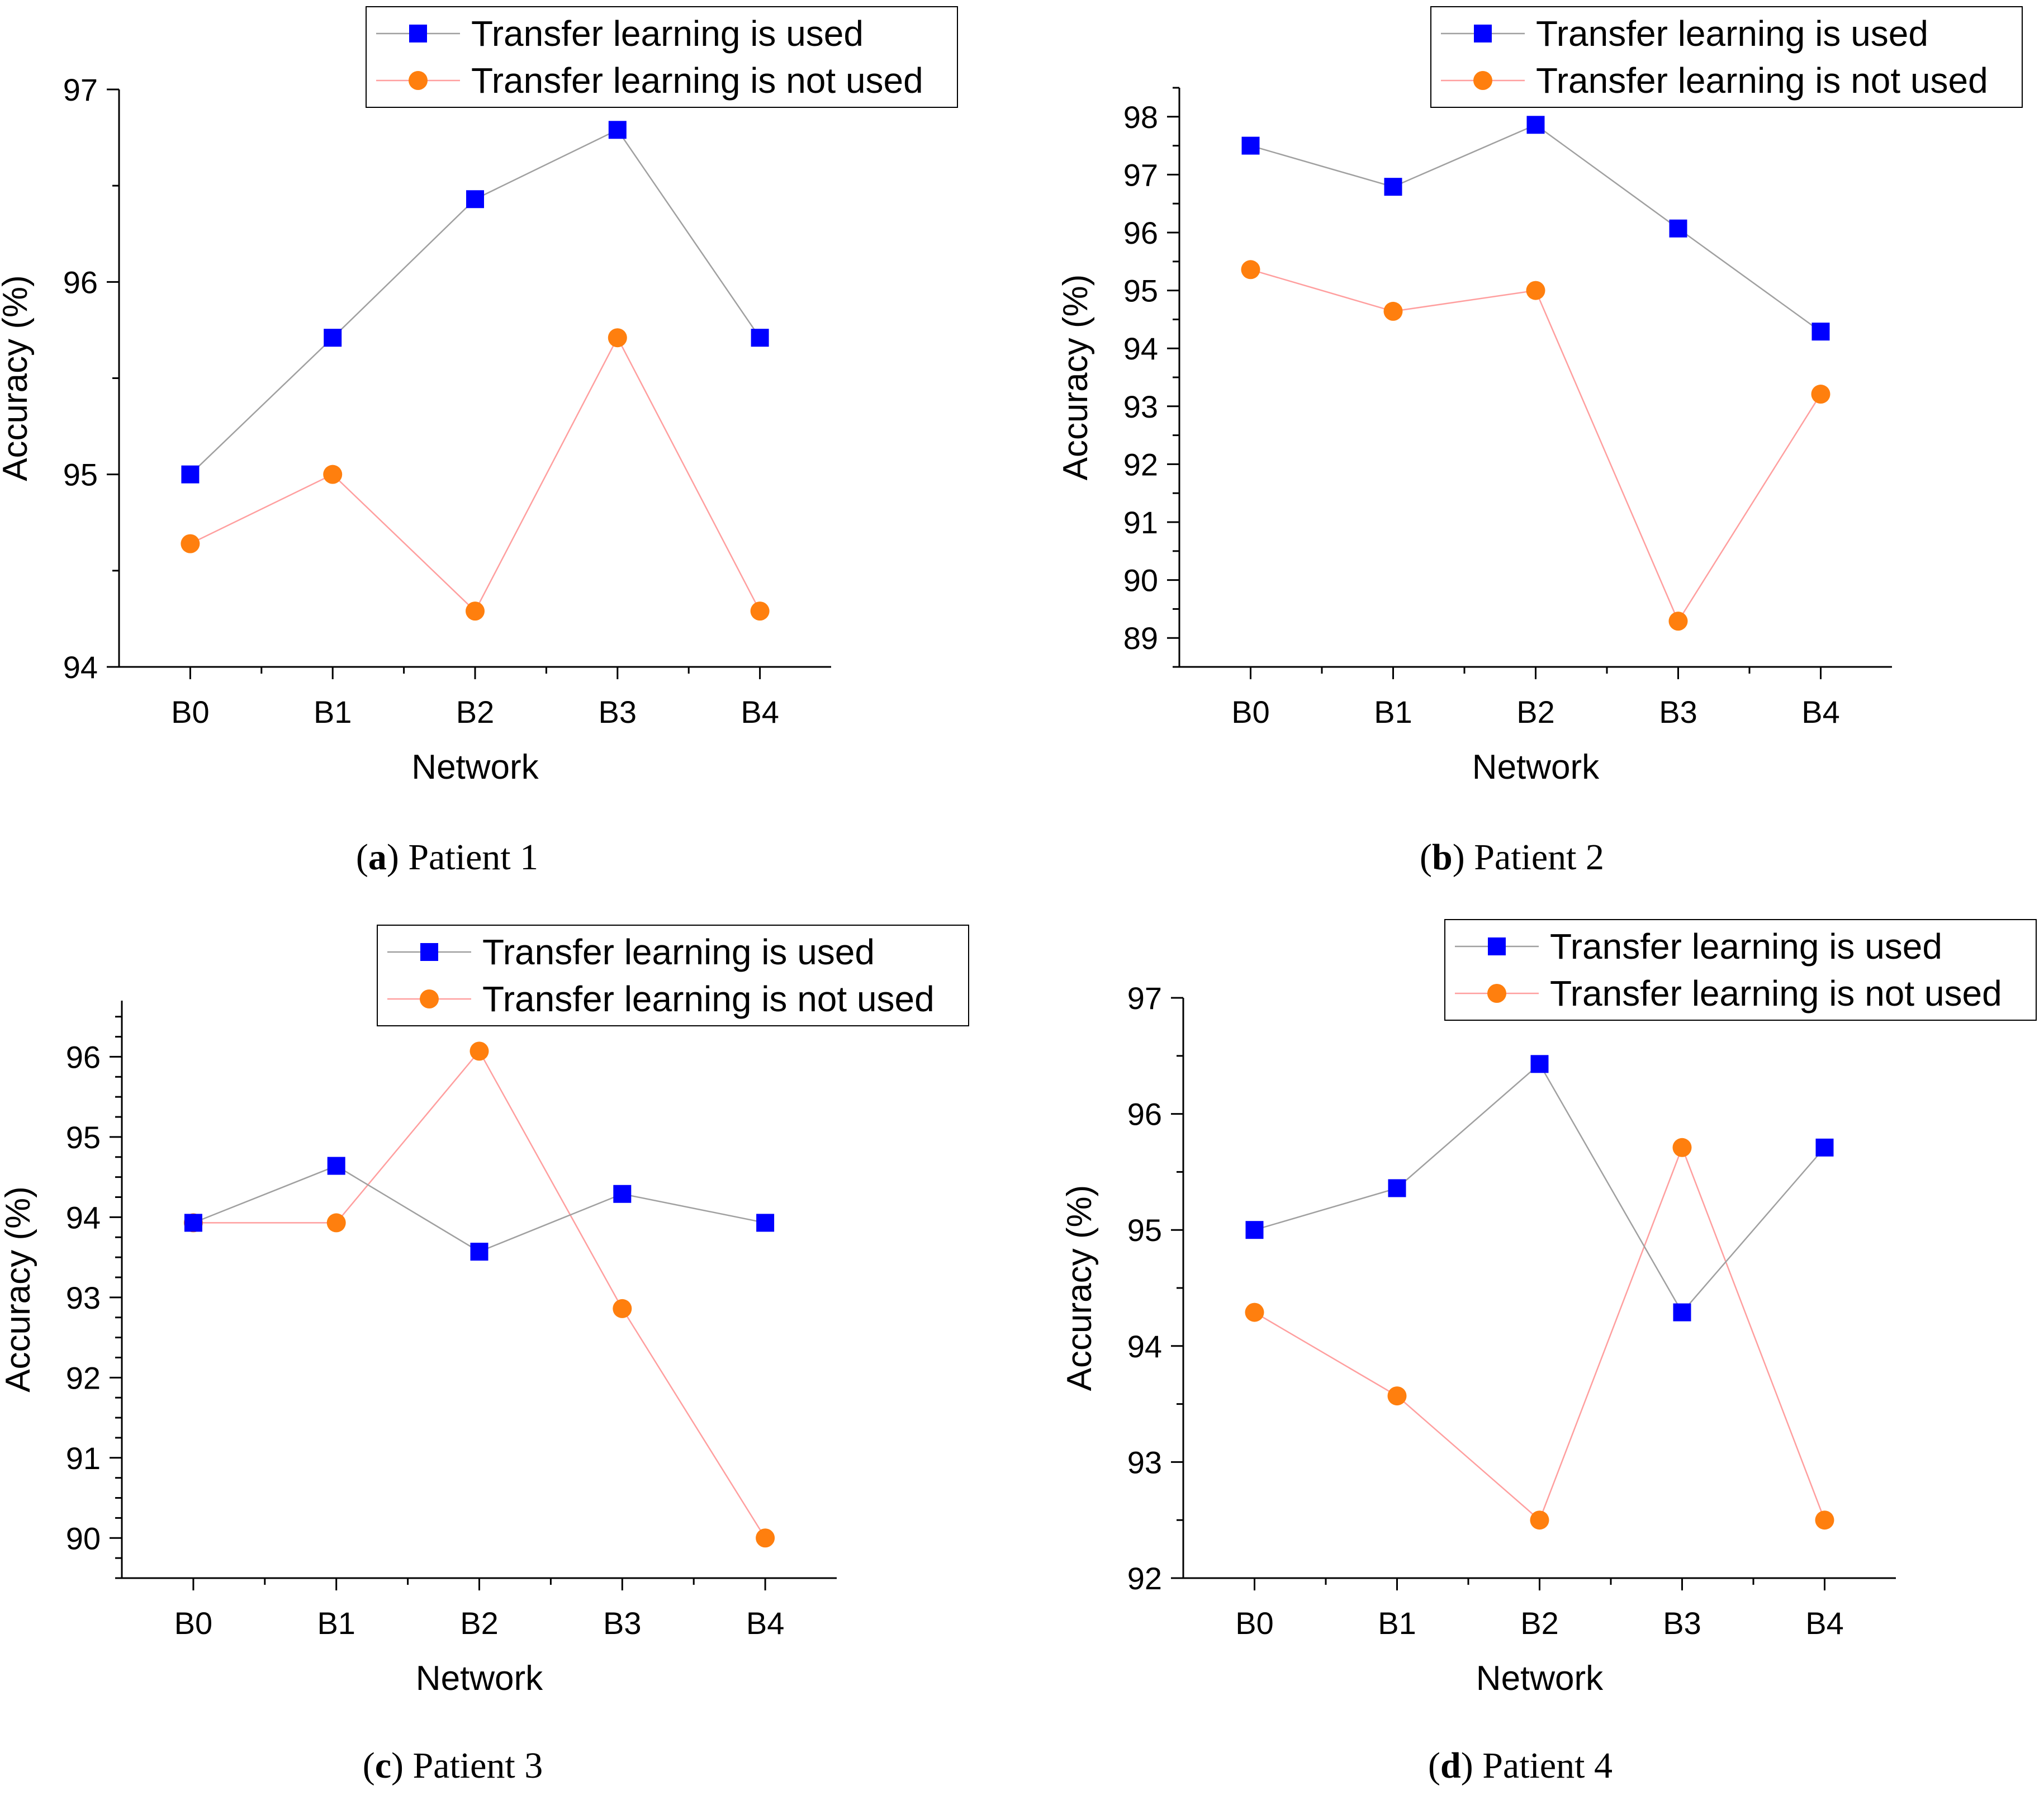  I want to click on y-tick-label: 98, so click(1140, 117).